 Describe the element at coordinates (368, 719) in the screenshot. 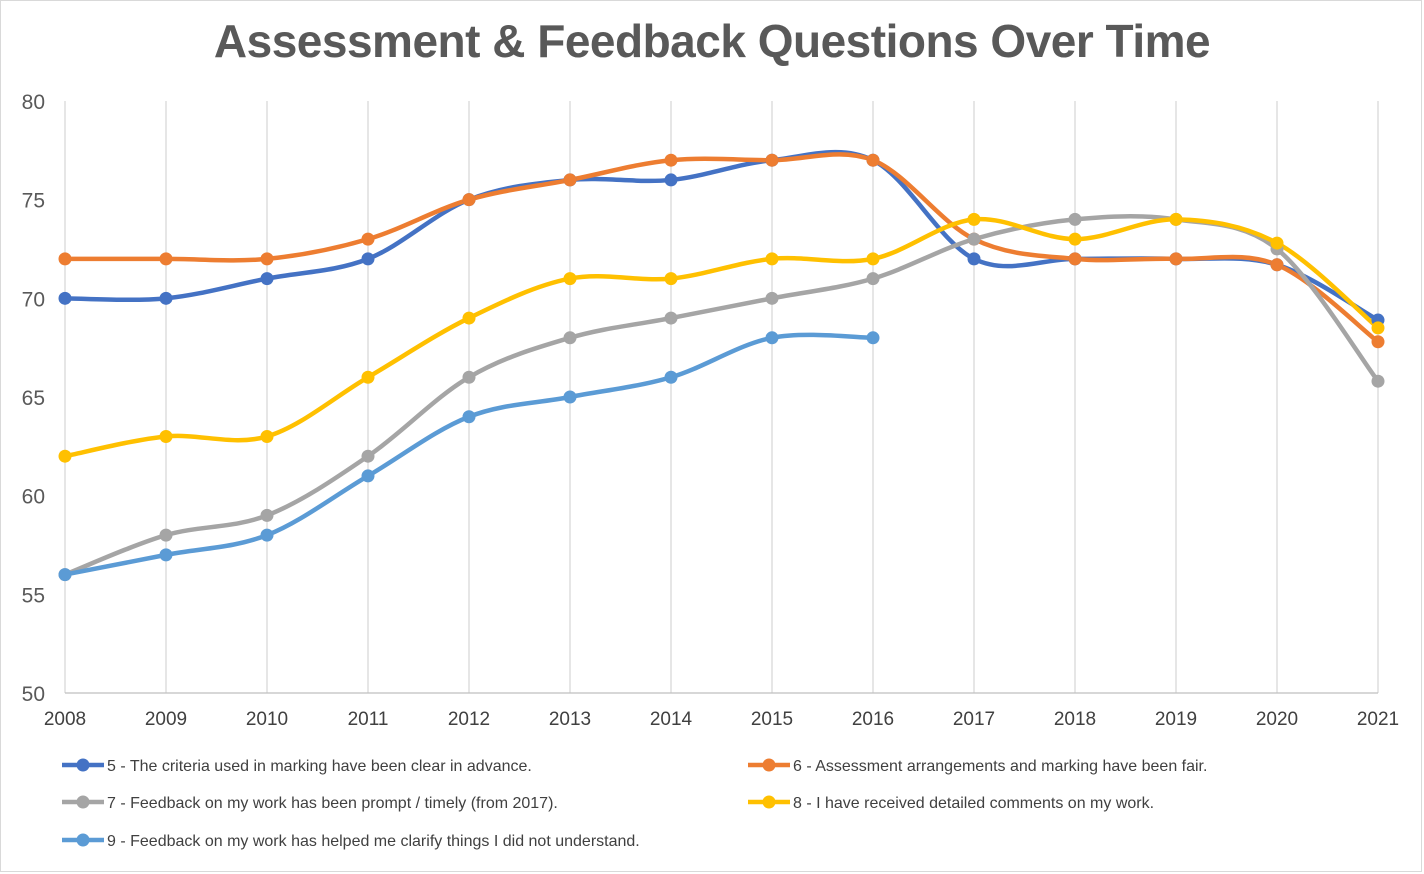

I see `x-tick-label: 2011` at that location.